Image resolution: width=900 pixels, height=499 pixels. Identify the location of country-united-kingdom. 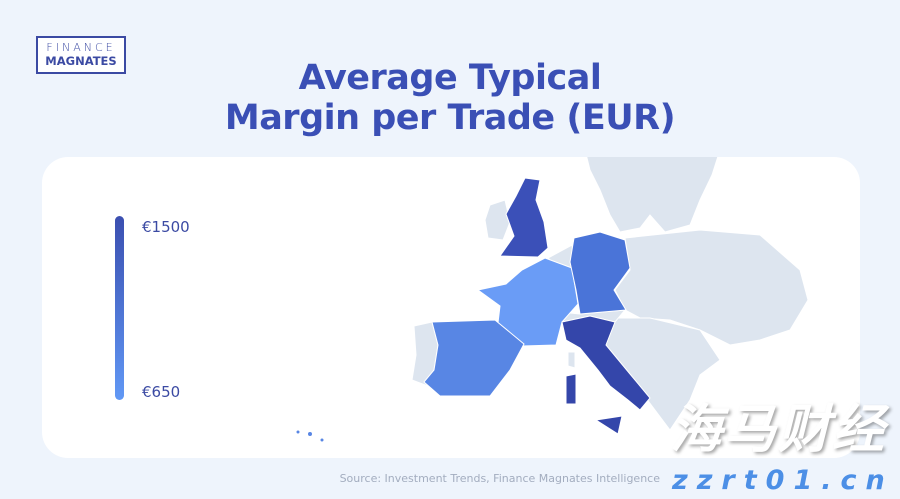
(524, 217).